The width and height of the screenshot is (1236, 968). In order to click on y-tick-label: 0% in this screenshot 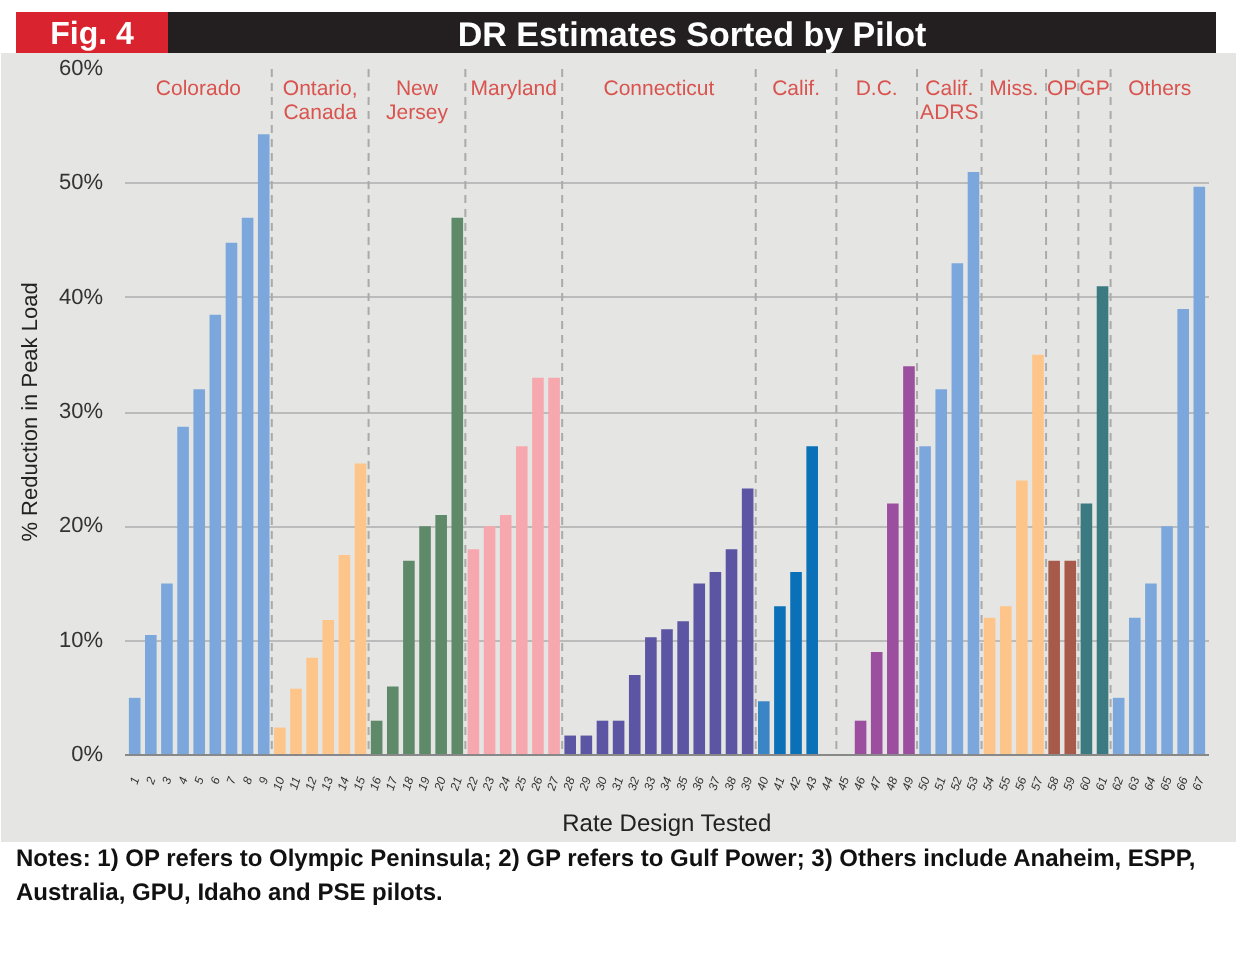, I will do `click(87, 755)`.